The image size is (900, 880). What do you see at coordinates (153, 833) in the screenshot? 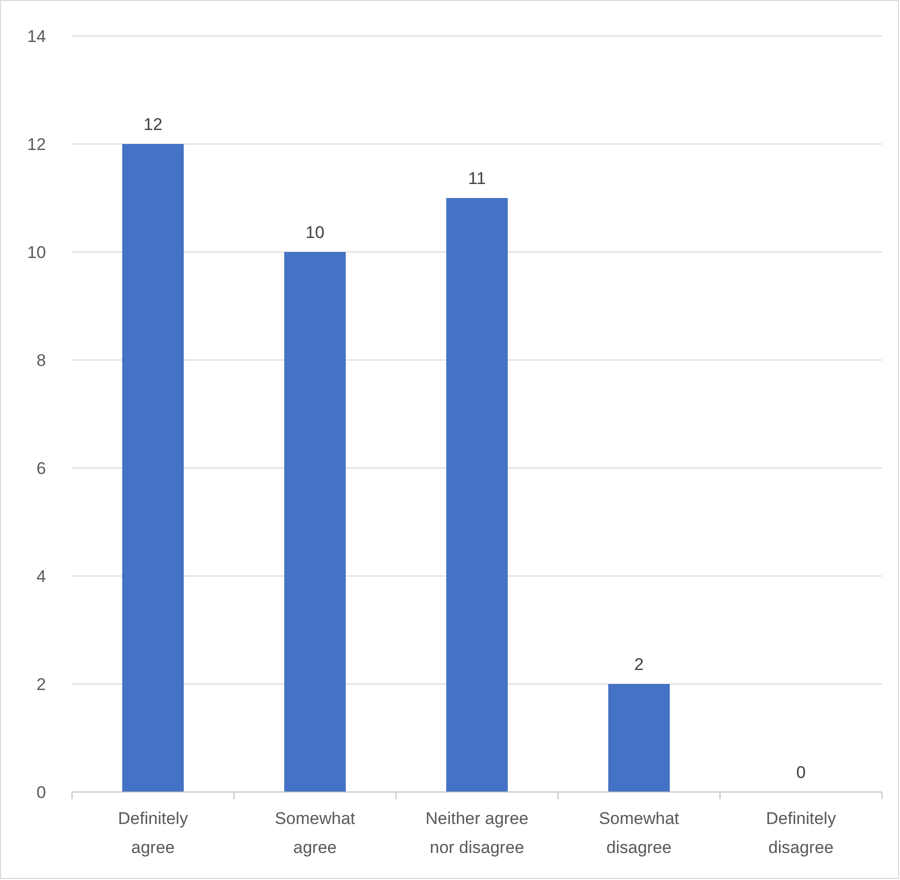
I see `x-tick-label: Definitely agree` at bounding box center [153, 833].